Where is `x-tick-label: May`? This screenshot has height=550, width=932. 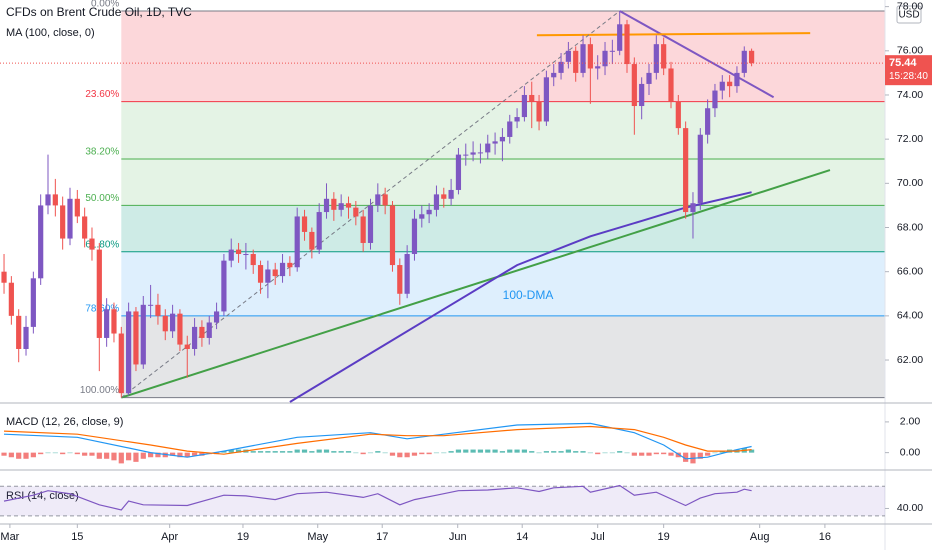
x-tick-label: May is located at coordinates (317, 537).